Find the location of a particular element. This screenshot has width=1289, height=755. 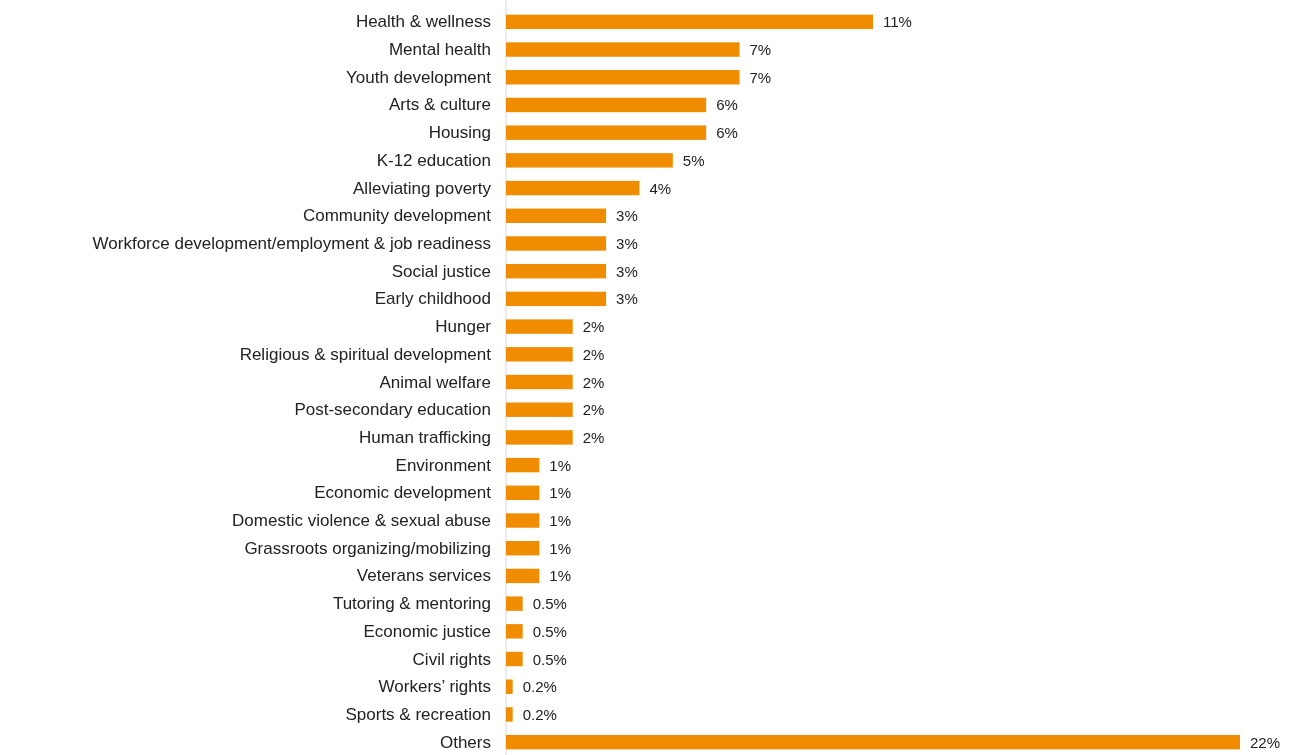

y-tick-label: Social justice is located at coordinates (441, 271).